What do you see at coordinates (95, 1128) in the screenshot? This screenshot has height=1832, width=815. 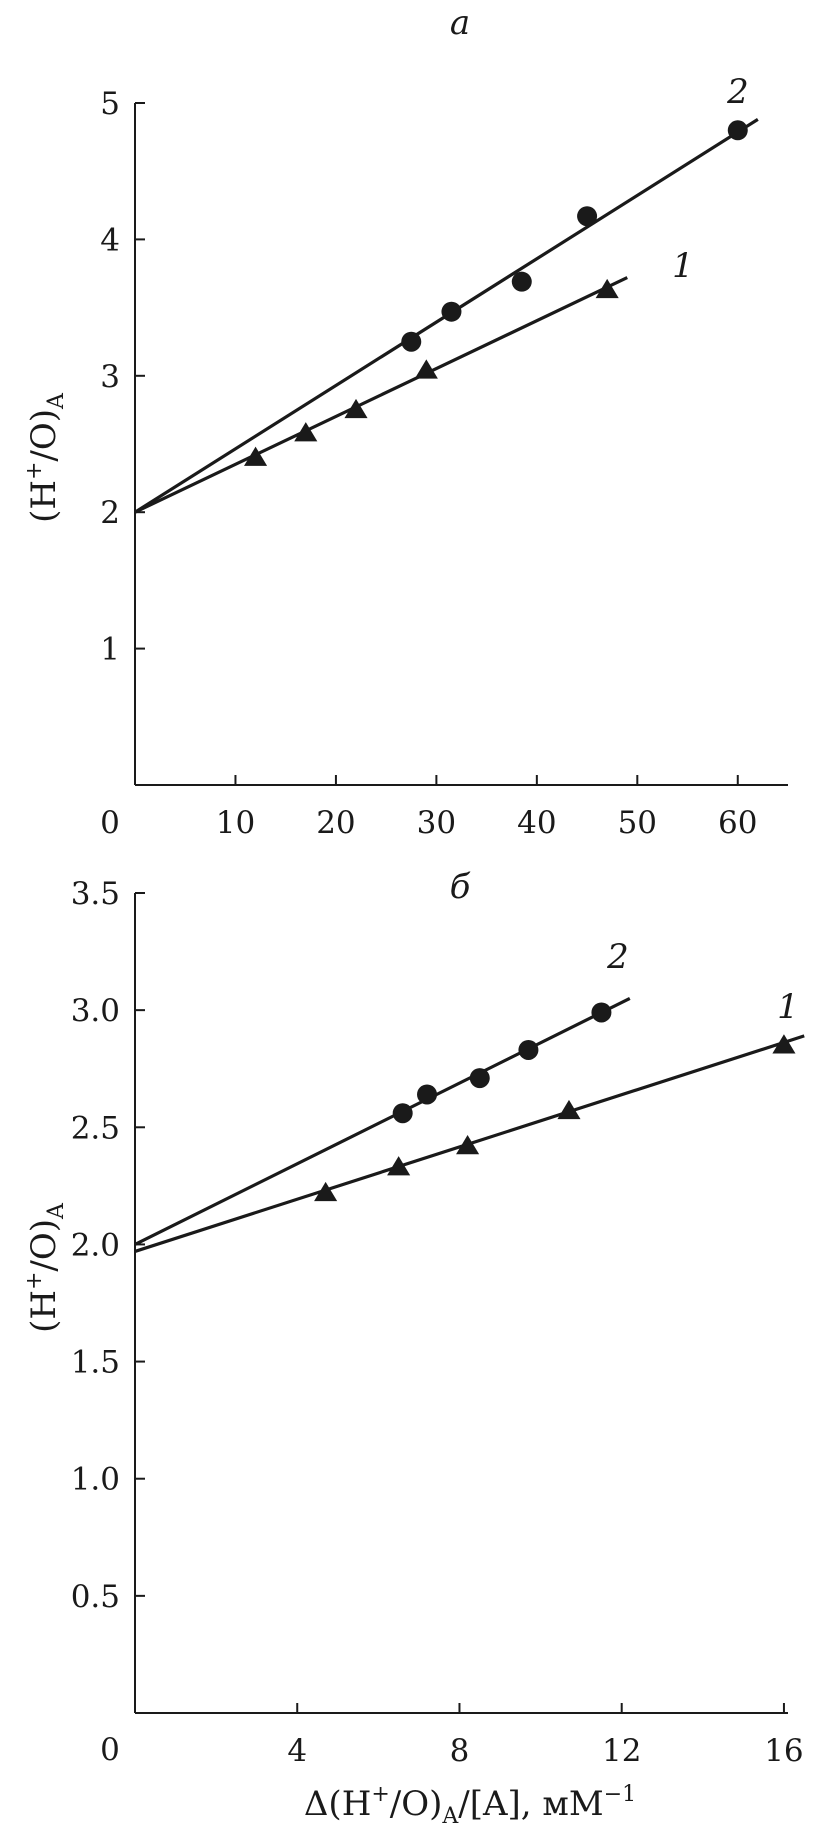 I see `panel-b-y-tick-label: 2.5` at bounding box center [95, 1128].